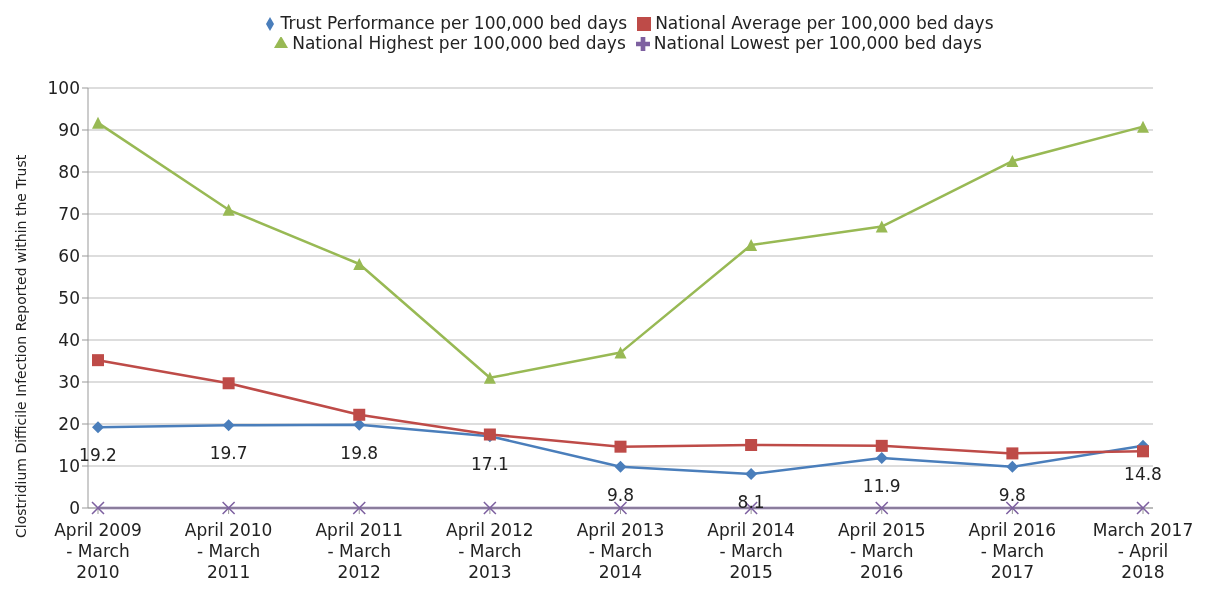  I want to click on data-label: 19.8, so click(359, 452).